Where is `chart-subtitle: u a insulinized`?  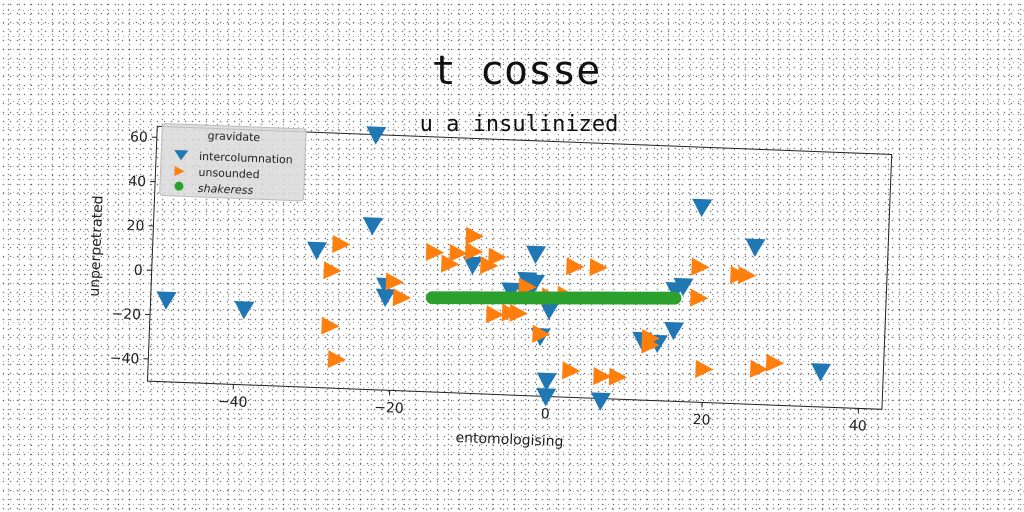
chart-subtitle: u a insulinized is located at coordinates (519, 124).